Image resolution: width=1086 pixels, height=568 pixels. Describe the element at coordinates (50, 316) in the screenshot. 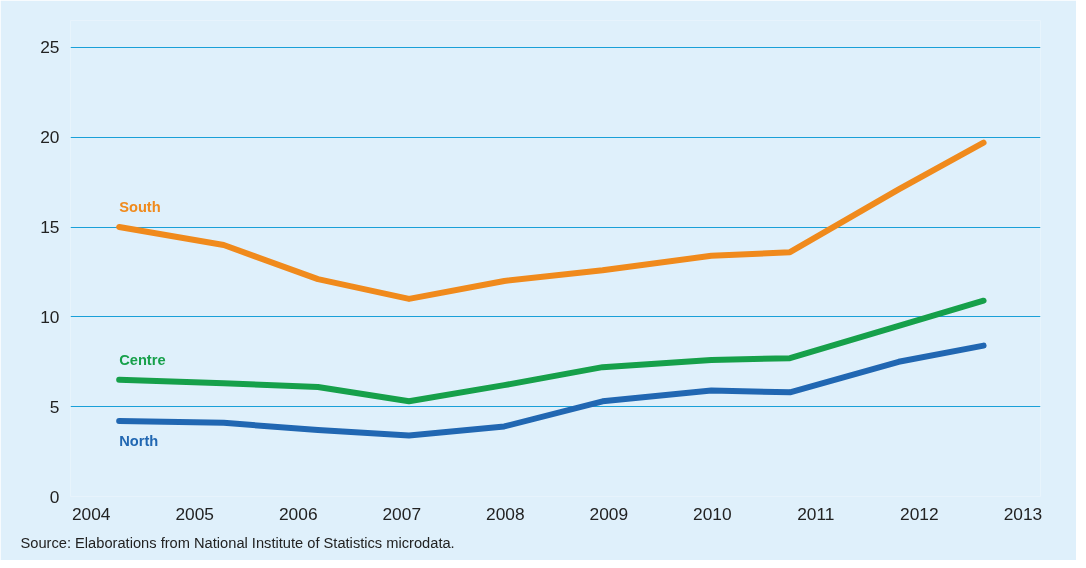

I see `y-tick-label: 10` at that location.